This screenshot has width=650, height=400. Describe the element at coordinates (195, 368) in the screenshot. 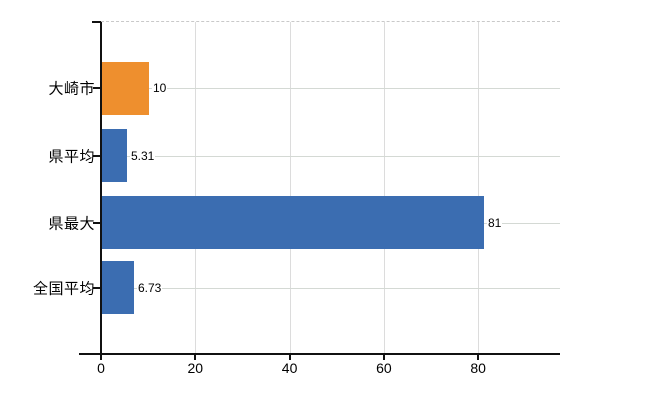

I see `x-tick-label-20: 20` at that location.